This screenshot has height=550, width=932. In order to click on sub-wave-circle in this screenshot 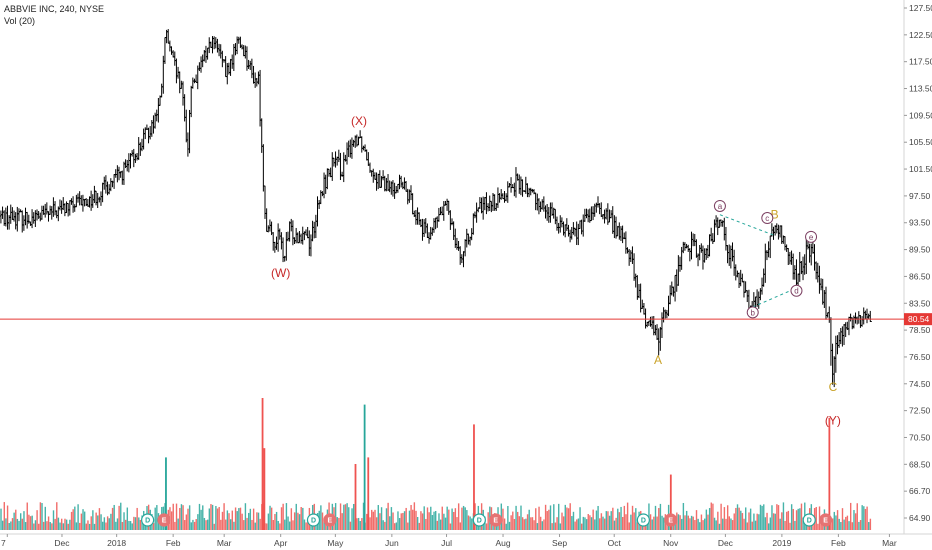, I will do `click(811, 236)`.